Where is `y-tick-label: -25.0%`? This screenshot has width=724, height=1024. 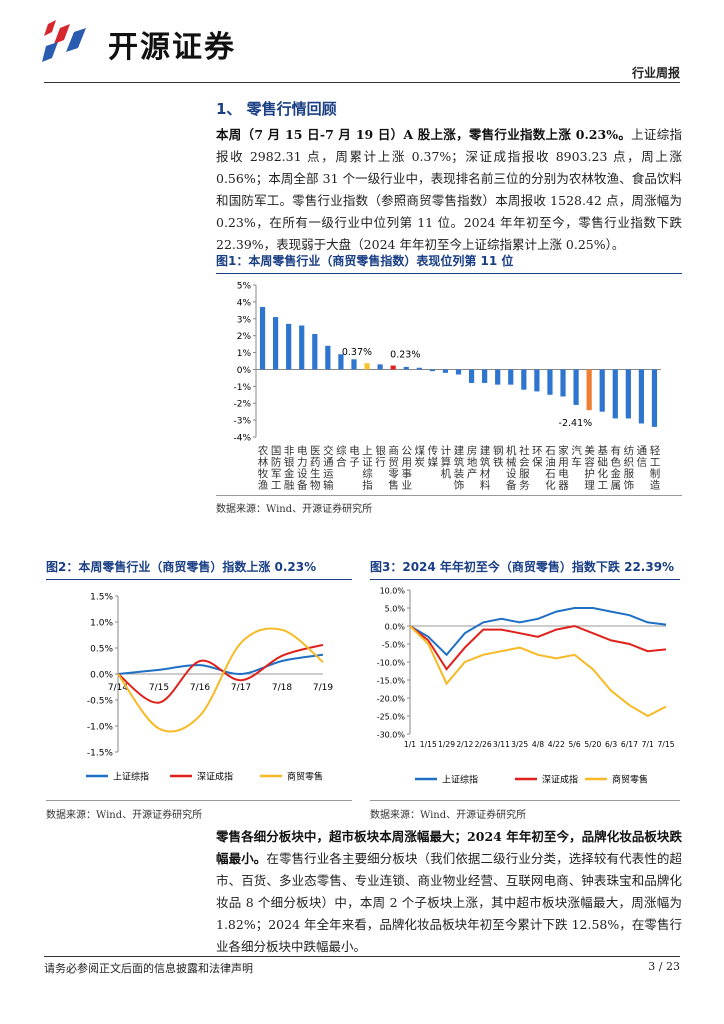 y-tick-label: -25.0% is located at coordinates (391, 717).